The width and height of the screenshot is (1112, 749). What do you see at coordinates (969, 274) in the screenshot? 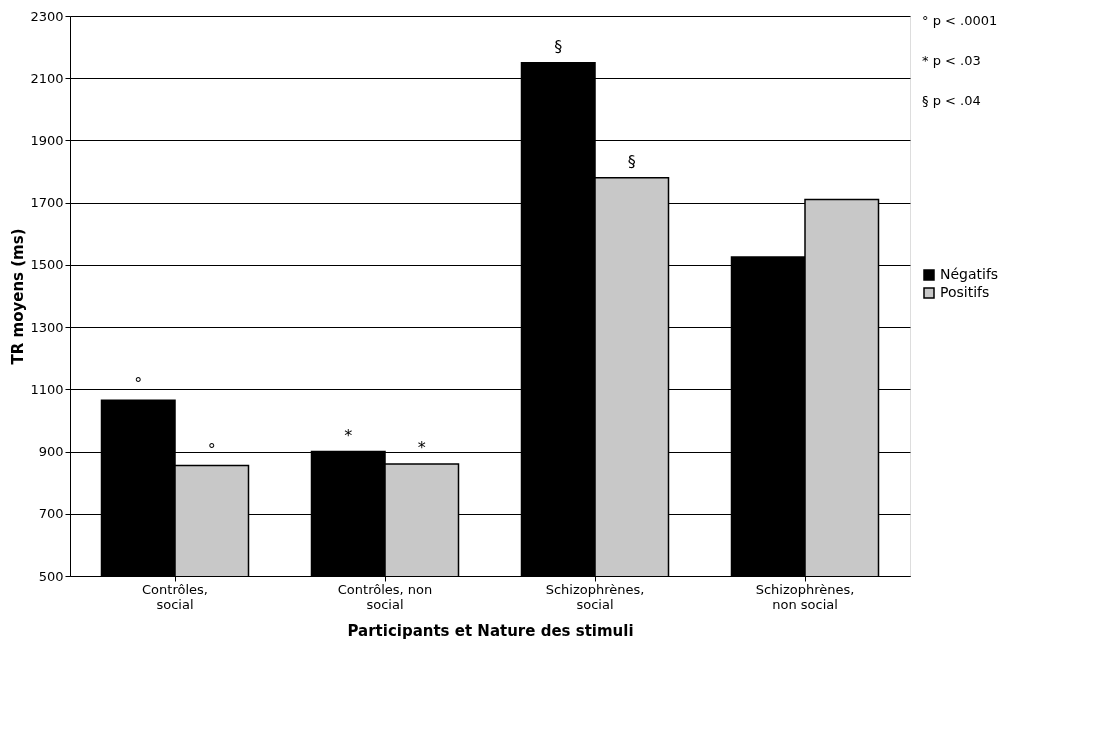
I see `legend-label: Négatifs` at bounding box center [969, 274].